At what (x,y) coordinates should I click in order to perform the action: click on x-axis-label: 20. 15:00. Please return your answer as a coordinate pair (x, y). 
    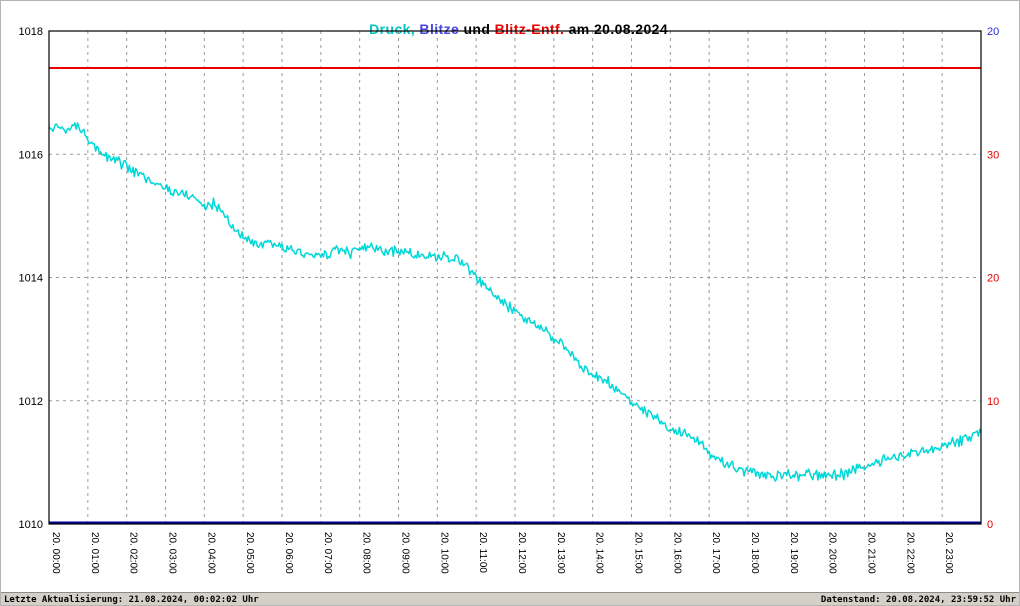
    Looking at the image, I should click on (638, 553).